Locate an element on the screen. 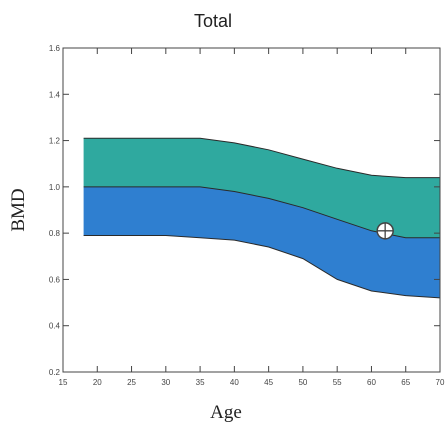  x-tick-label: 35 is located at coordinates (200, 382).